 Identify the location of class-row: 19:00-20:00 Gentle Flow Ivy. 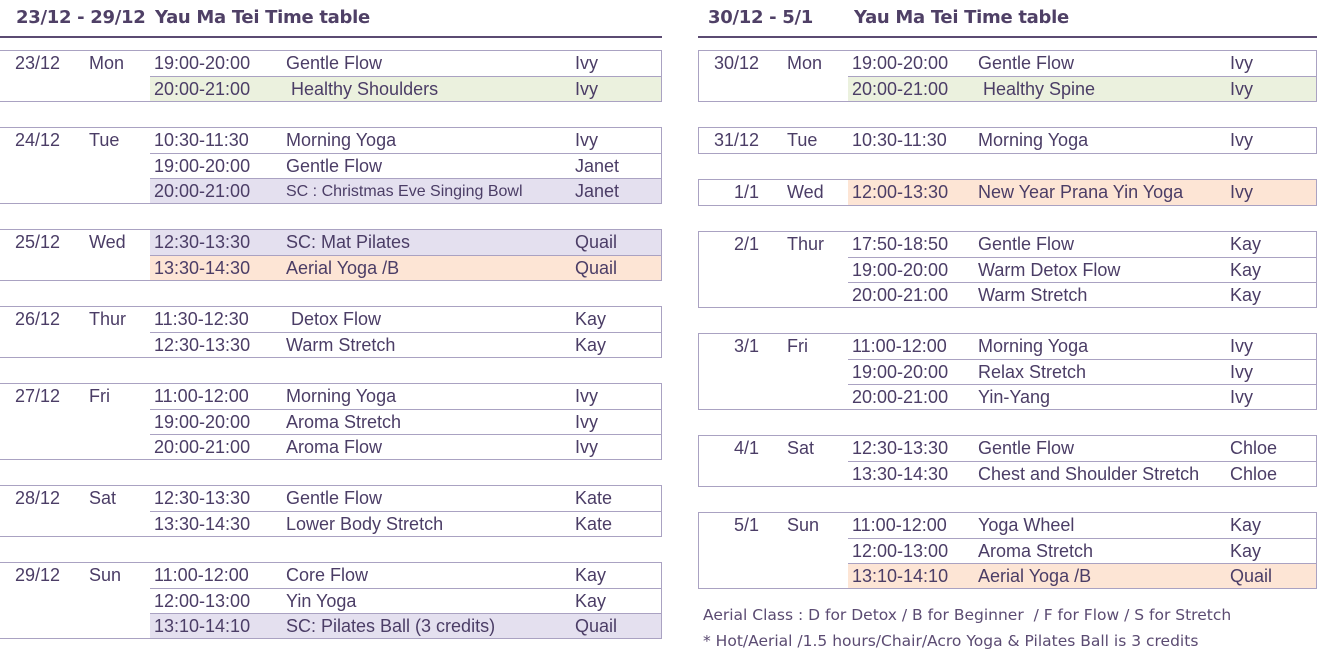
(405, 63).